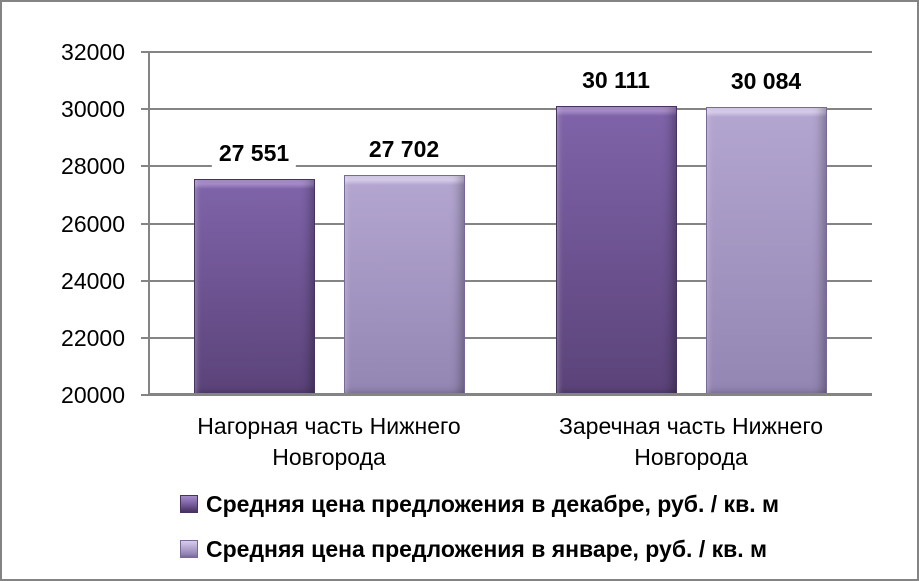  I want to click on legend-marker-december-icon, so click(189, 504).